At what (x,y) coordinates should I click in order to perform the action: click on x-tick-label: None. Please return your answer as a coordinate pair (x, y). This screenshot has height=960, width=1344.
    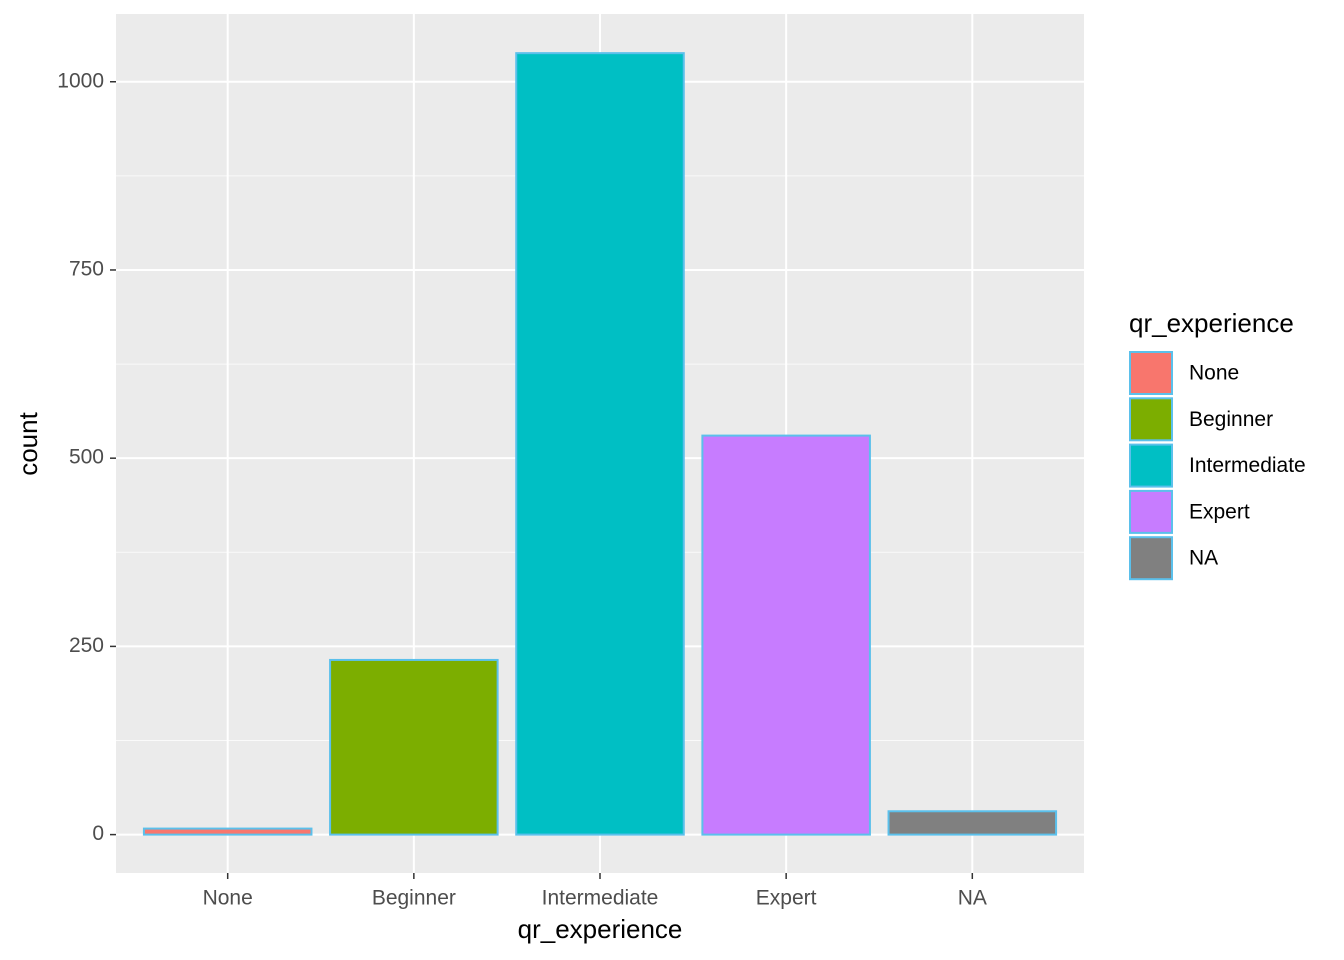
    Looking at the image, I should click on (228, 898).